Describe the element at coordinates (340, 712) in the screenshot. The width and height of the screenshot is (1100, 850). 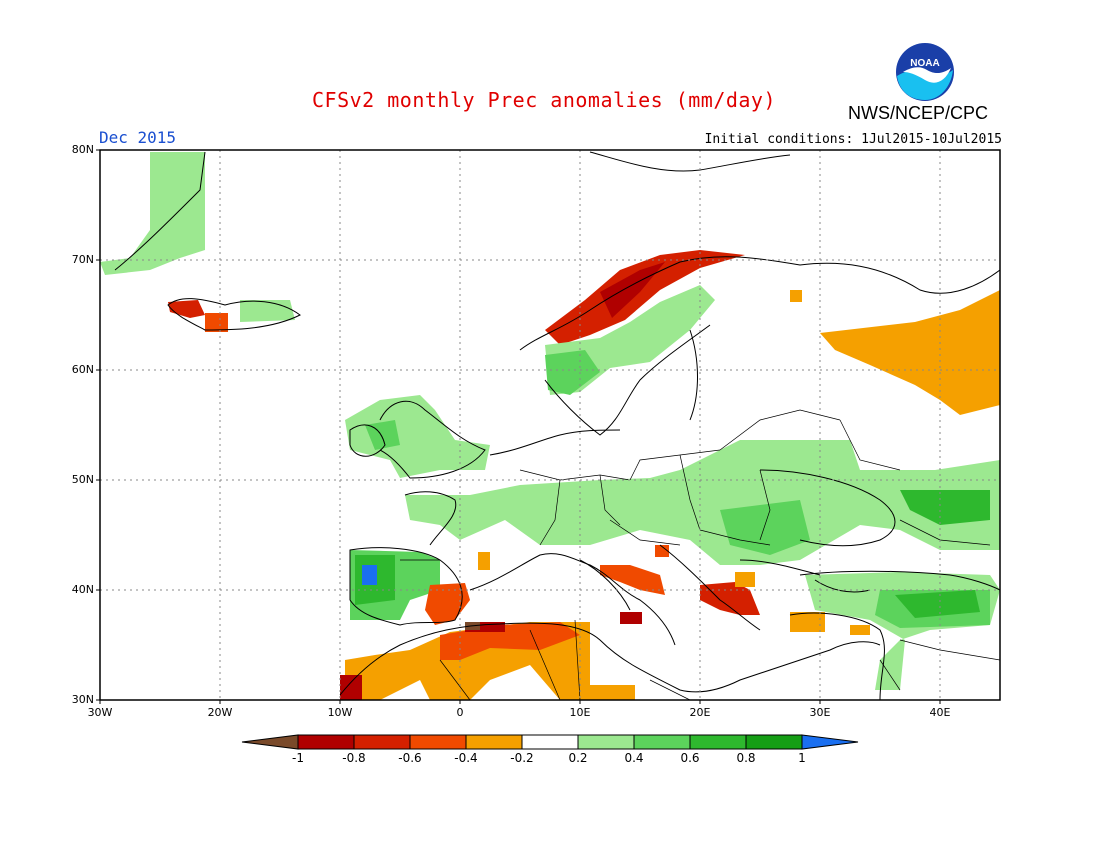
I see `lon-label: 10W` at that location.